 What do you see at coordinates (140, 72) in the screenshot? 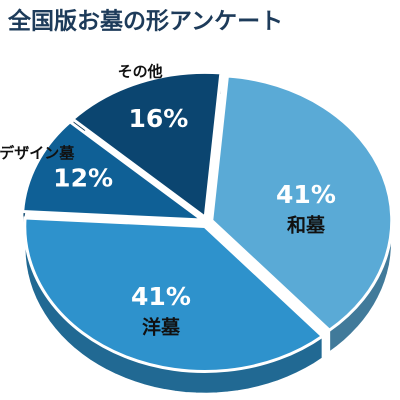
I see `category-label: その他` at bounding box center [140, 72].